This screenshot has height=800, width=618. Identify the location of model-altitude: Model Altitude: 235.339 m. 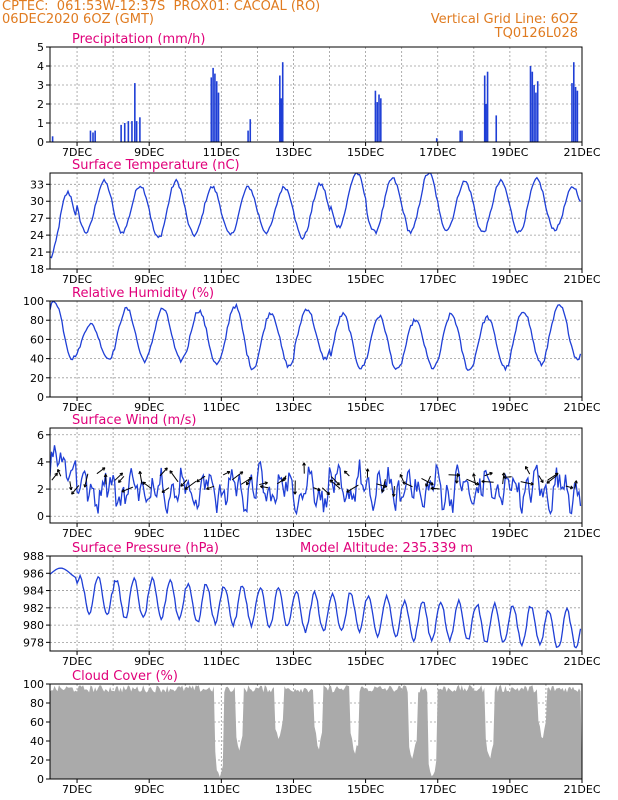
(386, 548).